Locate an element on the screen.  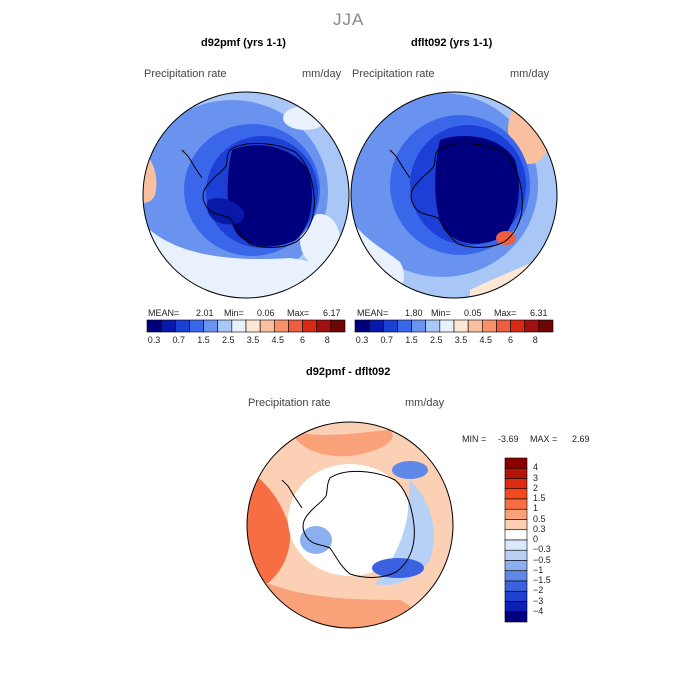
panel2-map is located at coordinates (454, 195).